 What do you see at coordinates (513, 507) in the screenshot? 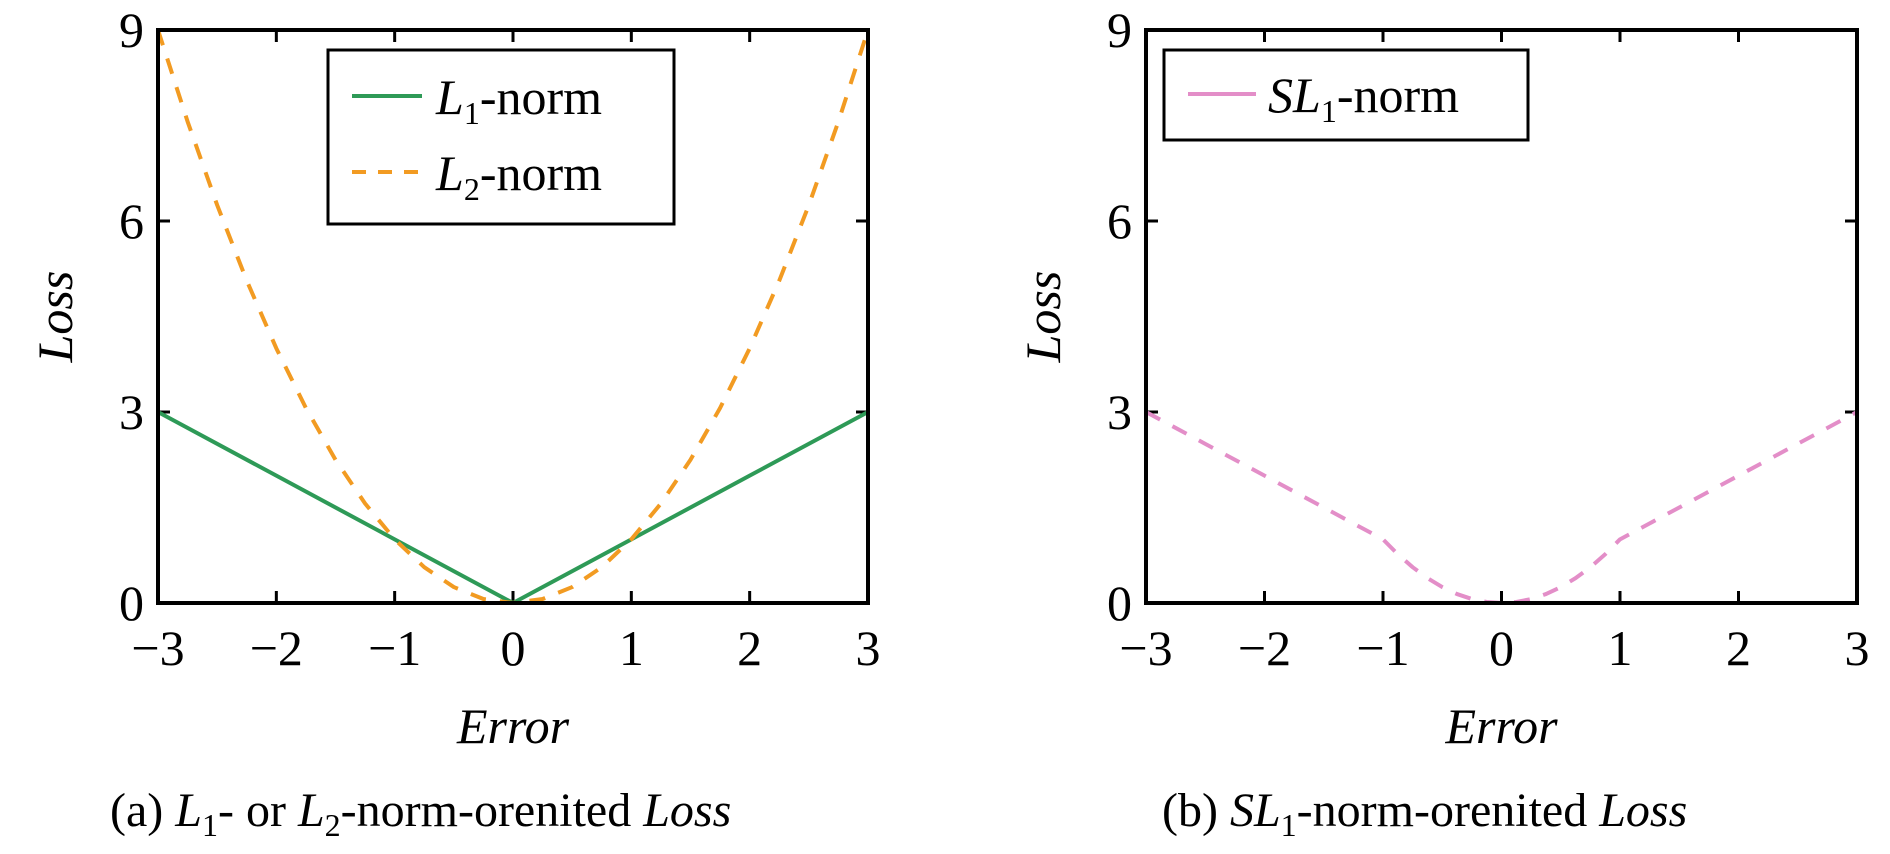
I see `series-line-l1-norm` at bounding box center [513, 507].